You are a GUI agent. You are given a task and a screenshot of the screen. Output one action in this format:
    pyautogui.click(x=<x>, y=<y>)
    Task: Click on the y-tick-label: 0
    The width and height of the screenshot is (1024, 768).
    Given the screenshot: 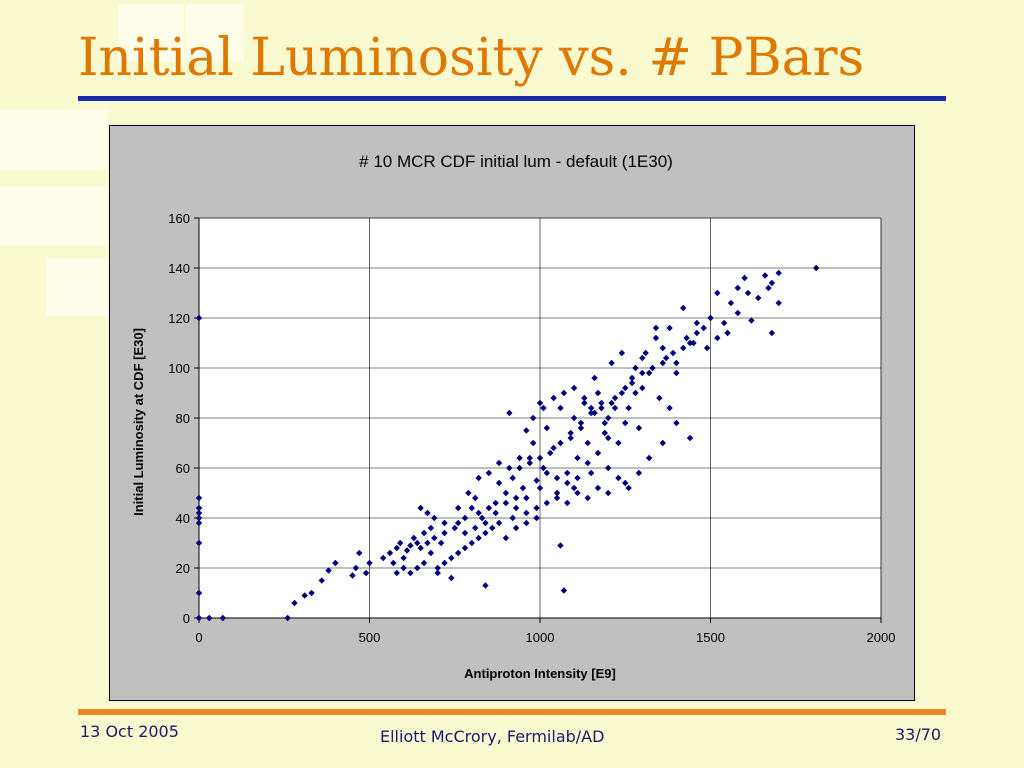 What is the action you would take?
    pyautogui.click(x=186, y=618)
    